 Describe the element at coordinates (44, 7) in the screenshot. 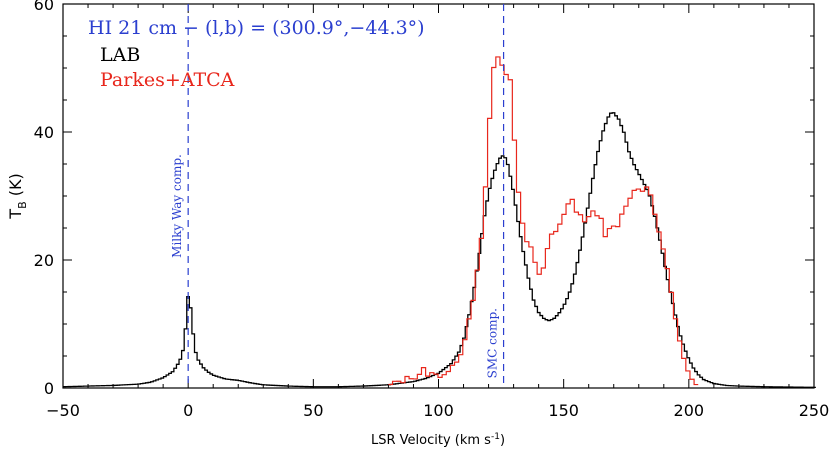

I see `y-tick-label: 60` at that location.